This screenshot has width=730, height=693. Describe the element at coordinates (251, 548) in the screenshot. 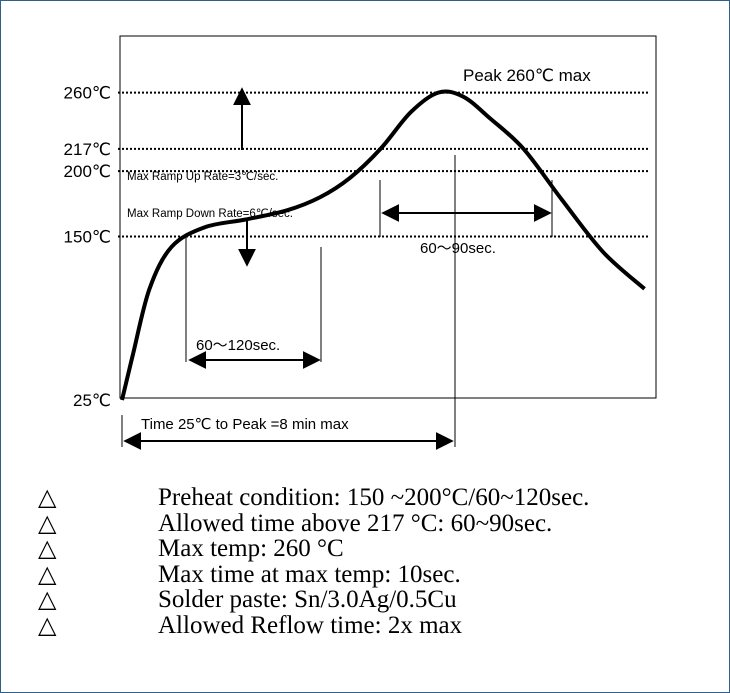

I see `condition-text: Max temp: 260 °C` at that location.